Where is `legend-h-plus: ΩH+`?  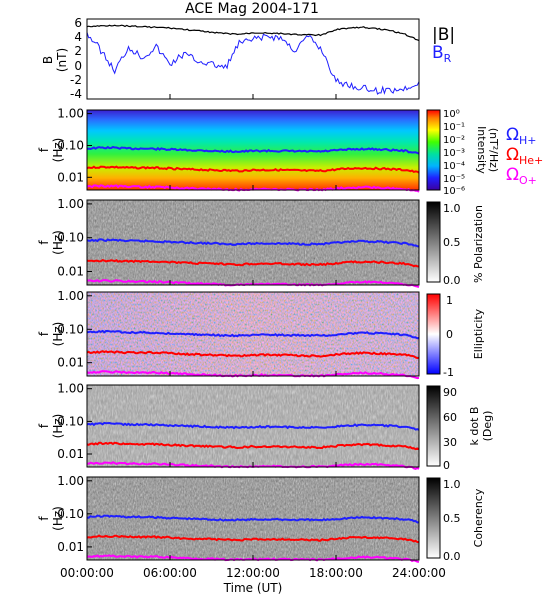
legend-h-plus: ΩH+ is located at coordinates (521, 136).